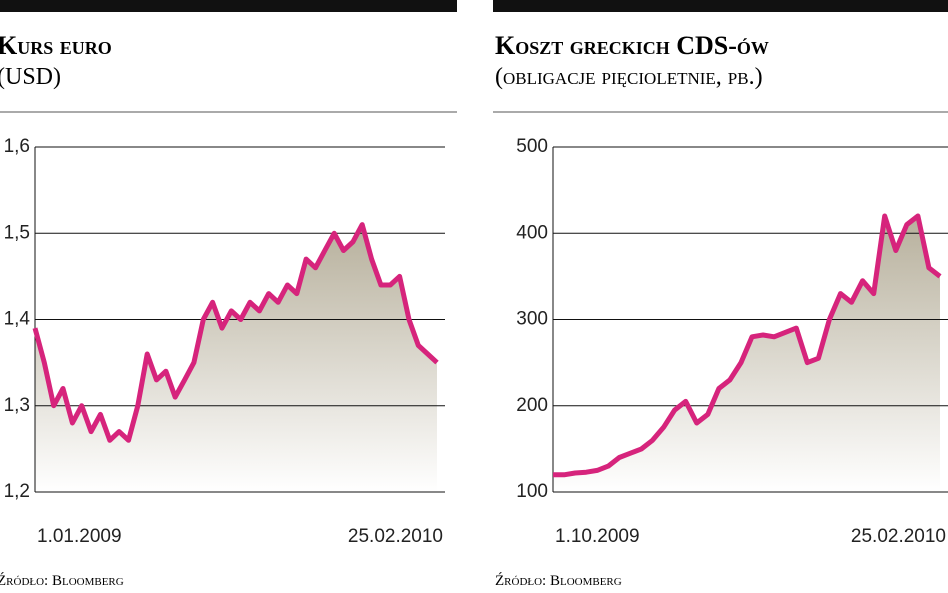  Describe the element at coordinates (532, 405) in the screenshot. I see `y-tick-label: 200` at that location.